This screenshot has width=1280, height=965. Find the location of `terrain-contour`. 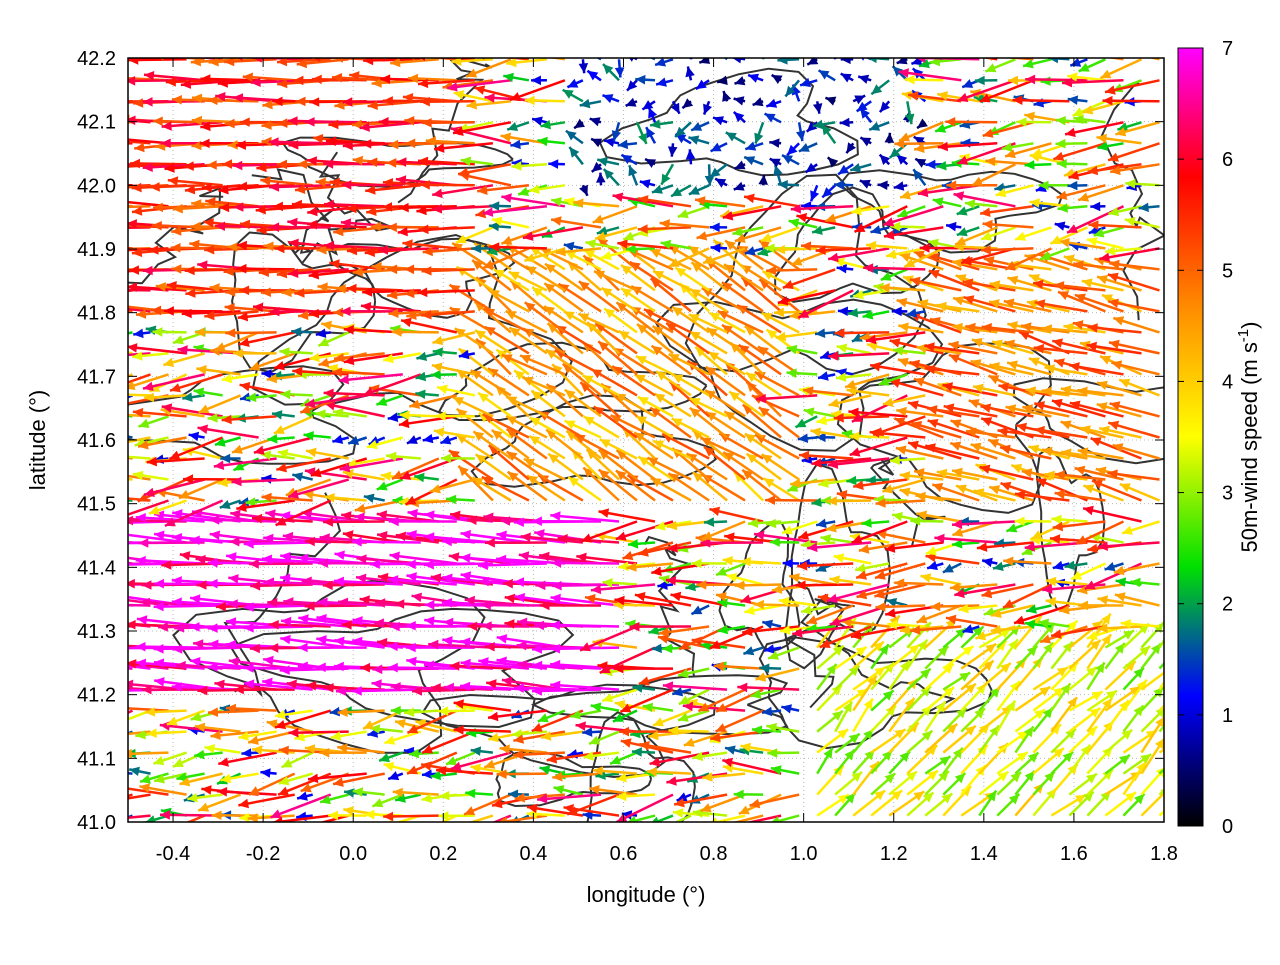

terrain-contour is located at coordinates (670, 607).